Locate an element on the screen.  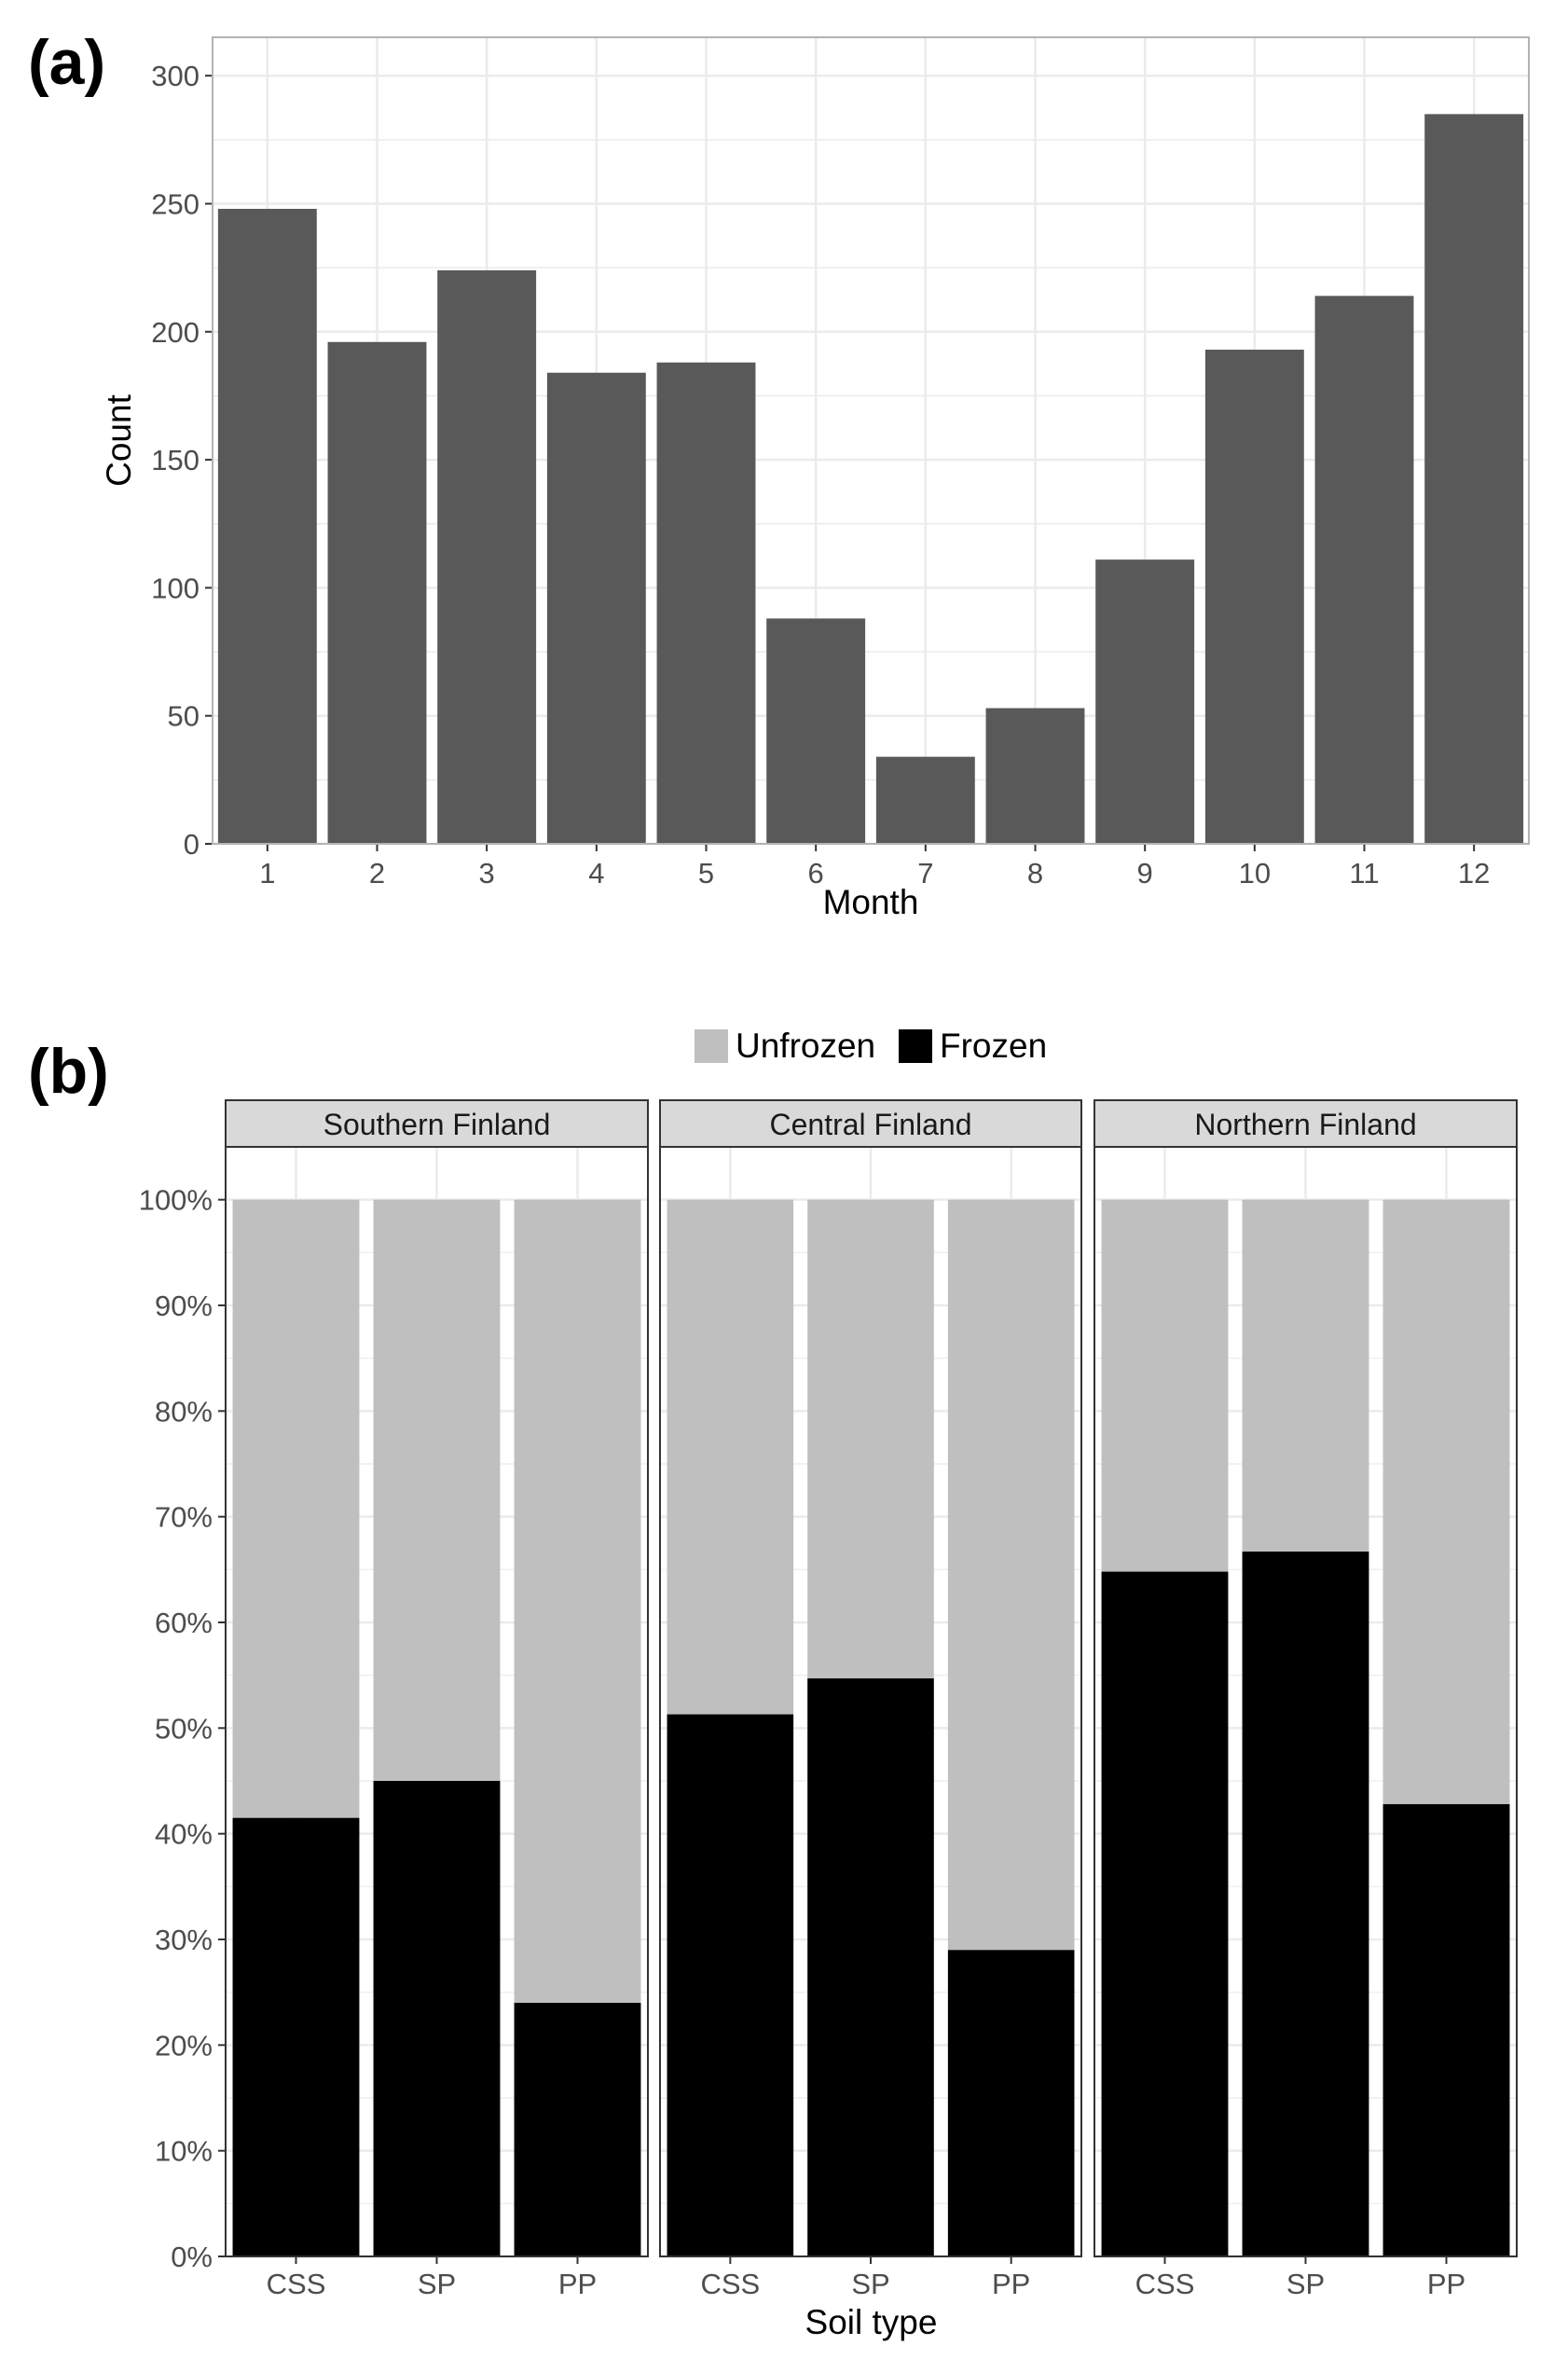
x-tick-label: 5 is located at coordinates (706, 873).